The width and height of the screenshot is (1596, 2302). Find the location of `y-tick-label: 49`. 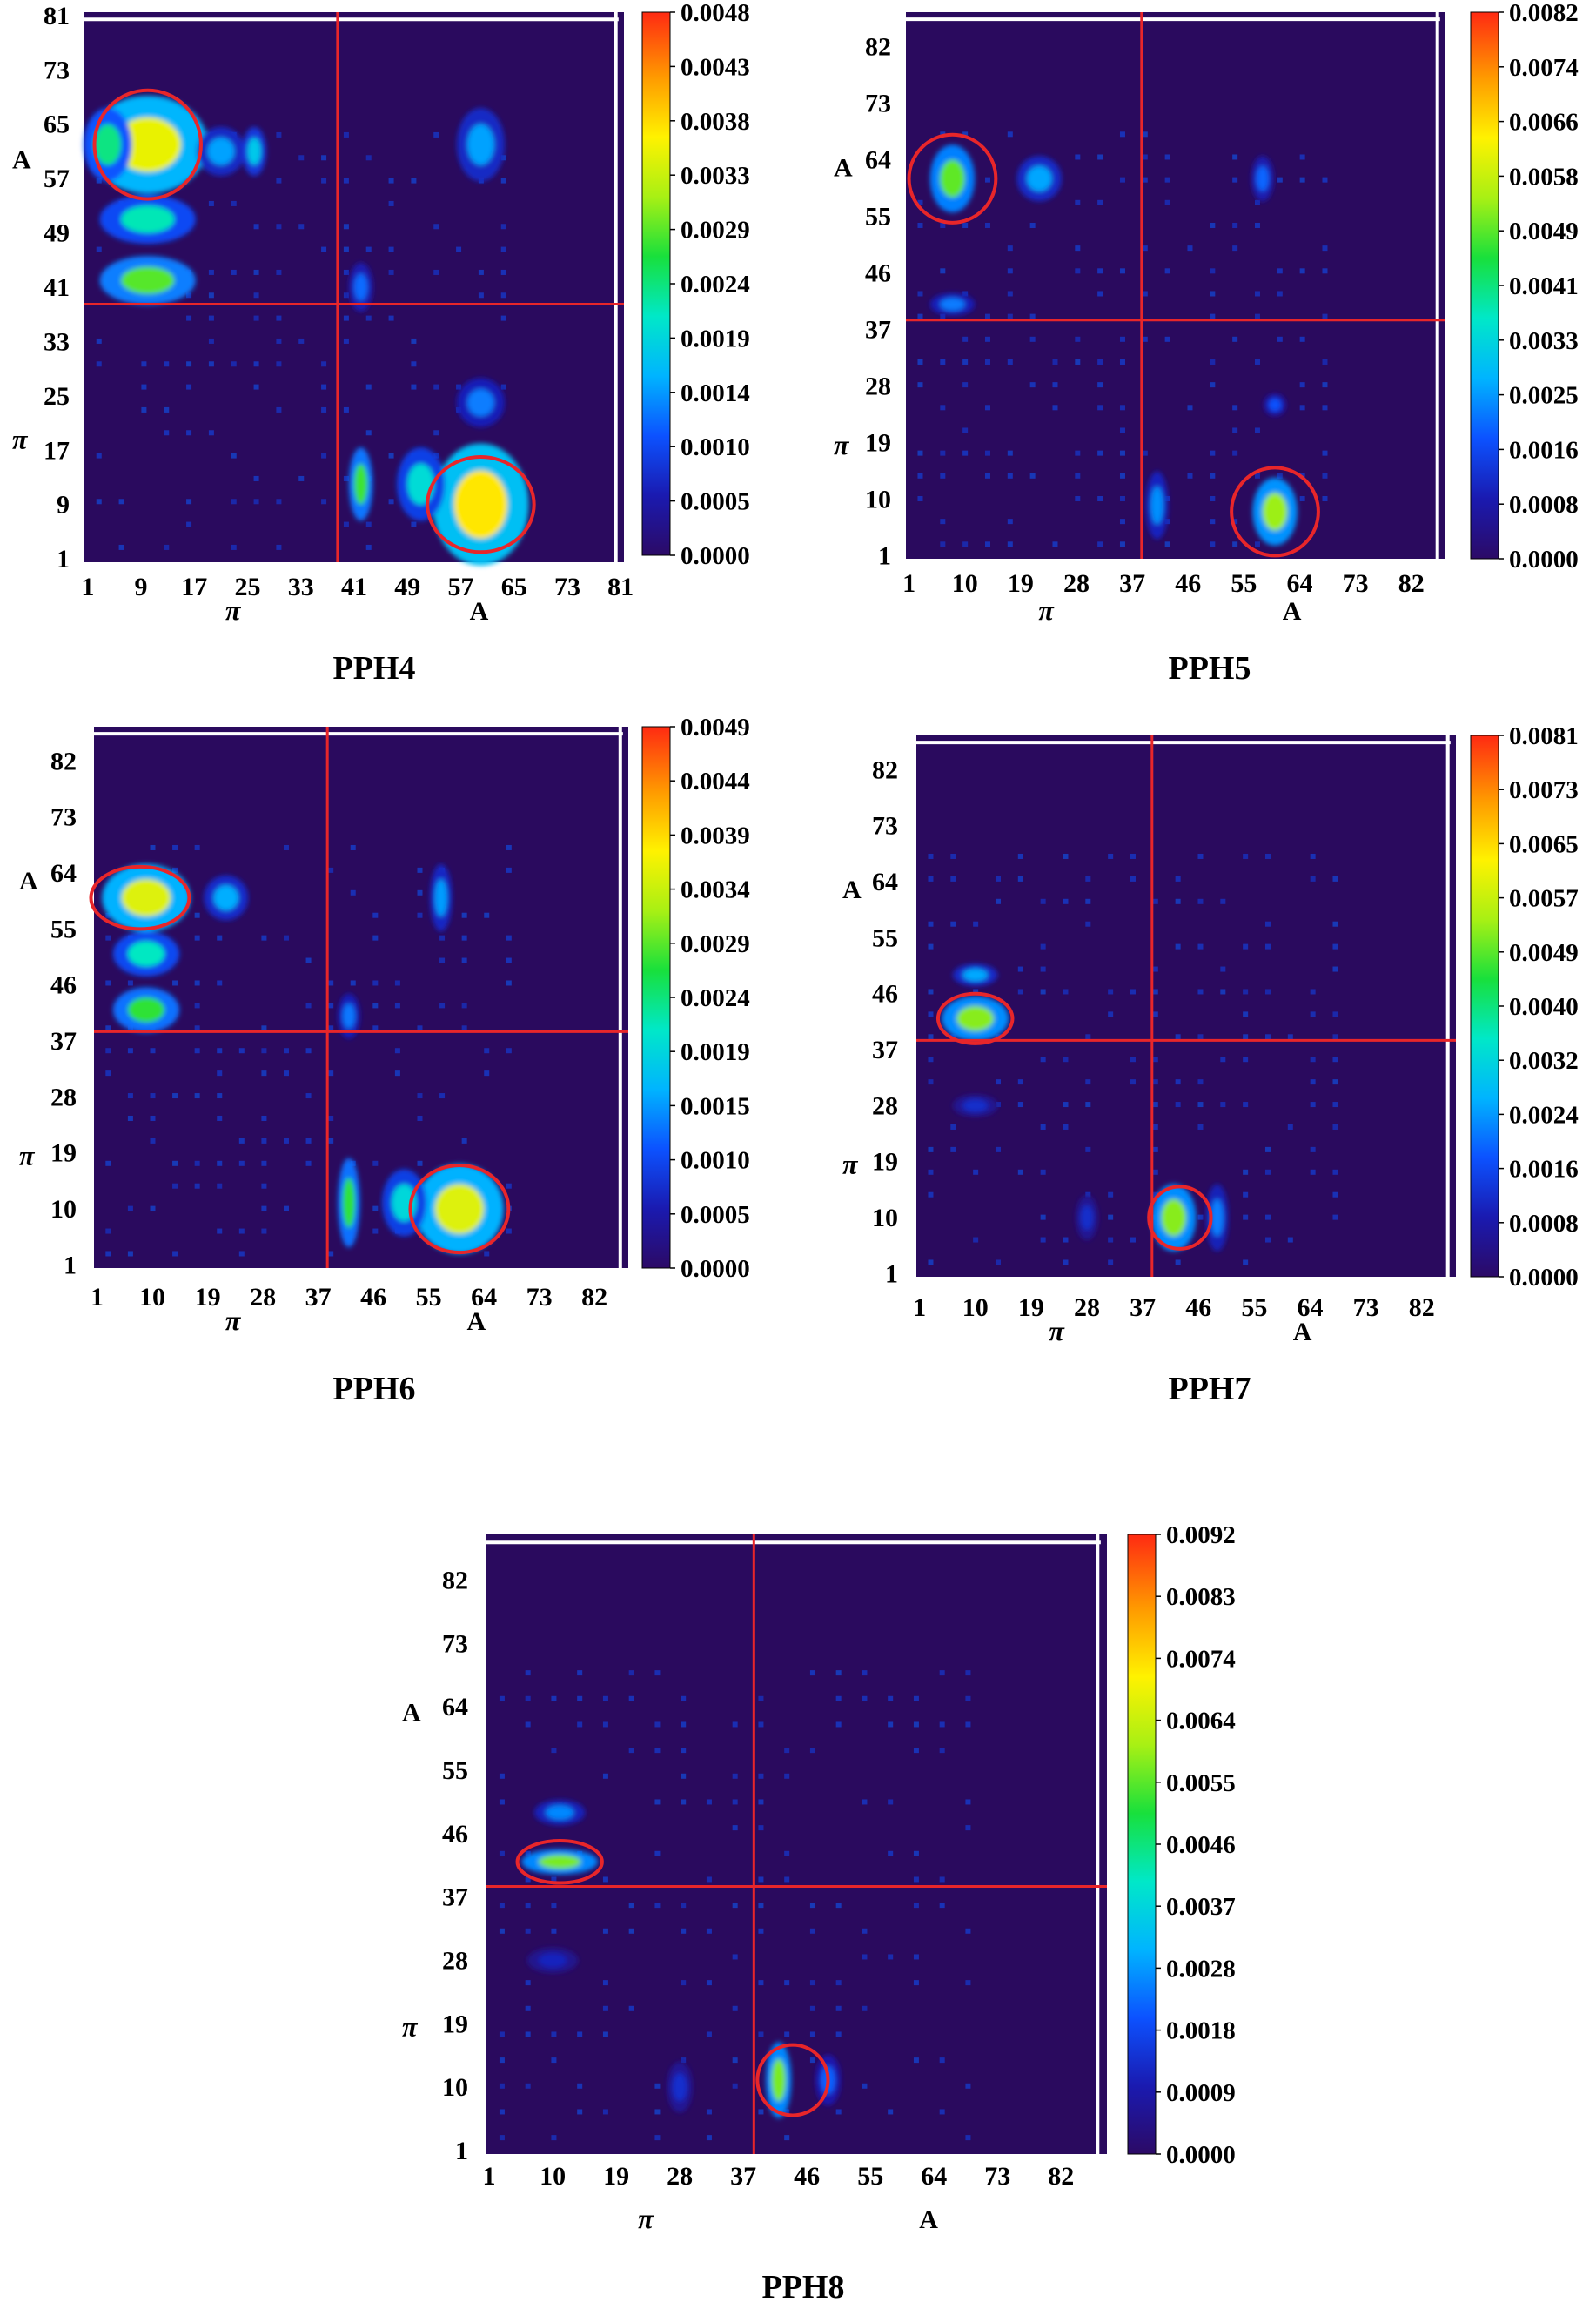

y-tick-label: 49 is located at coordinates (57, 233).